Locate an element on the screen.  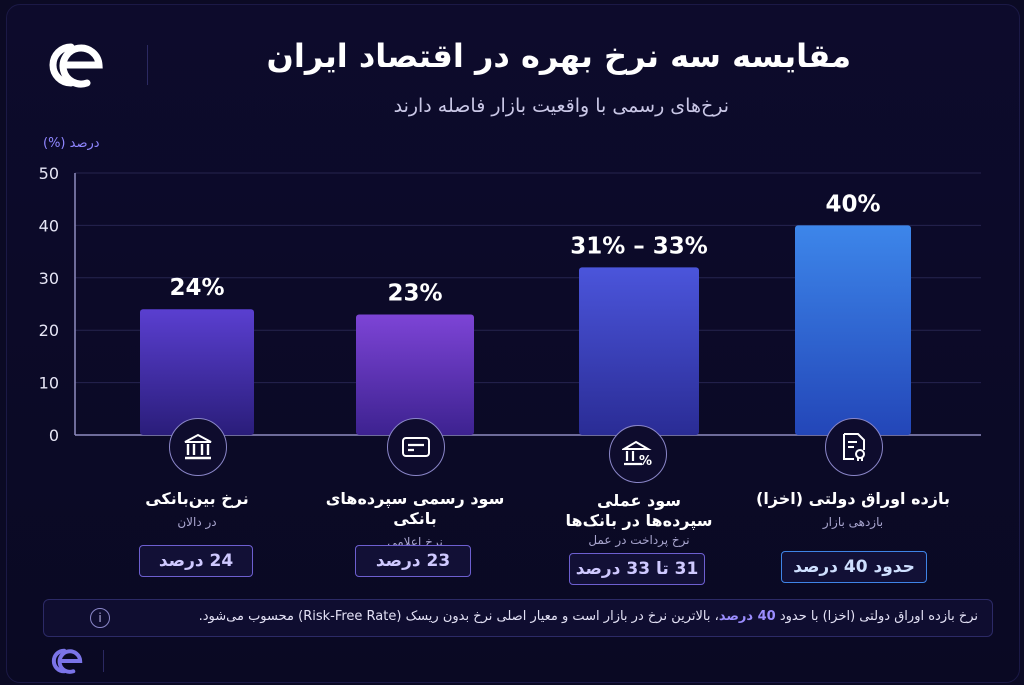
category-sub: بازدهی بازار is located at coordinates (853, 522).